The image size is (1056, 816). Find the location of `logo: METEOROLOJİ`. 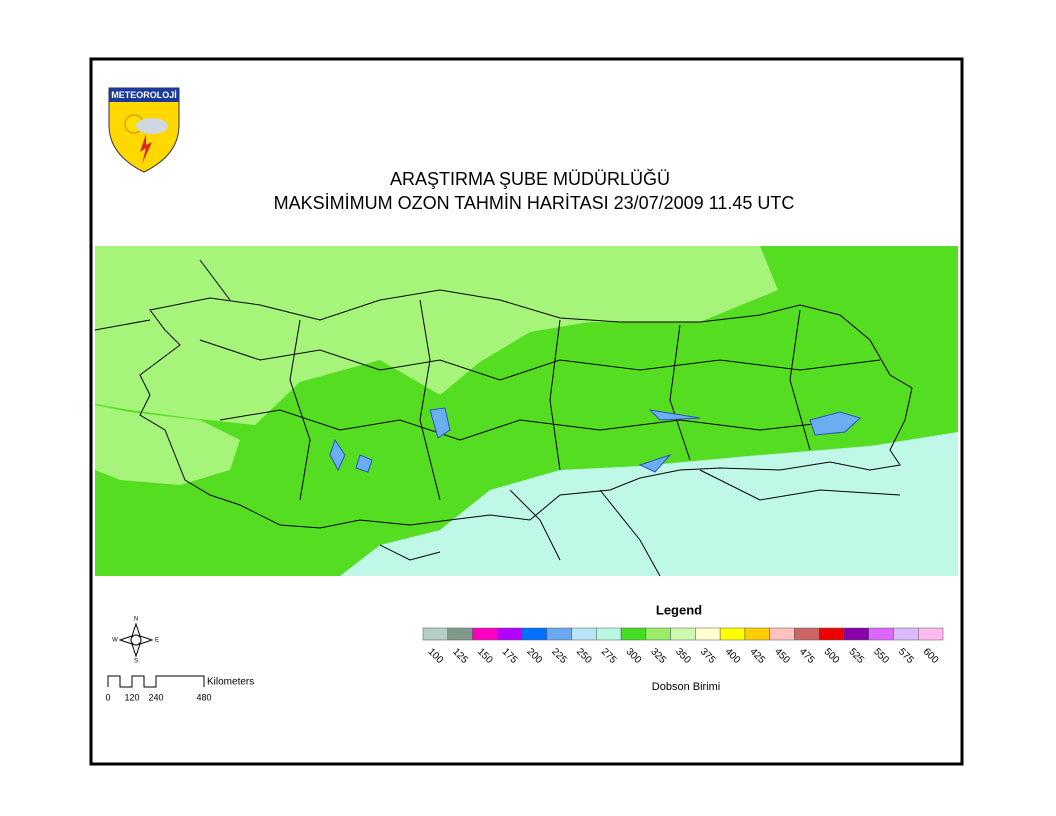

logo: METEOROLOJİ is located at coordinates (144, 130).